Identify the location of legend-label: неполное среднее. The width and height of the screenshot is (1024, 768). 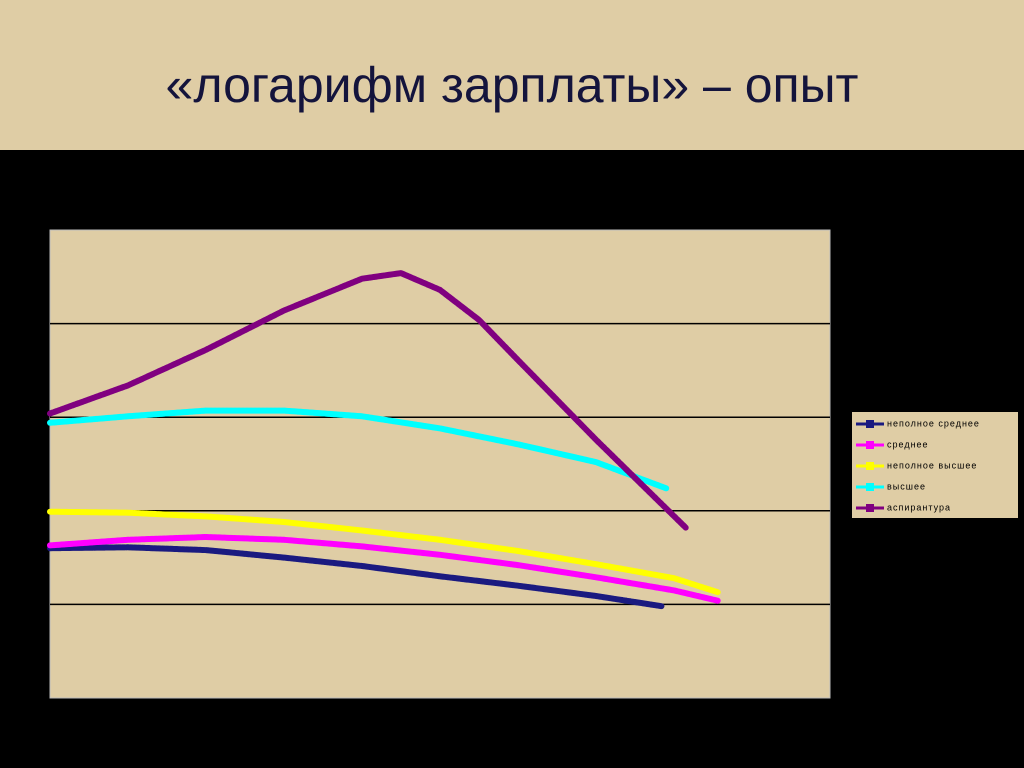
(933, 423).